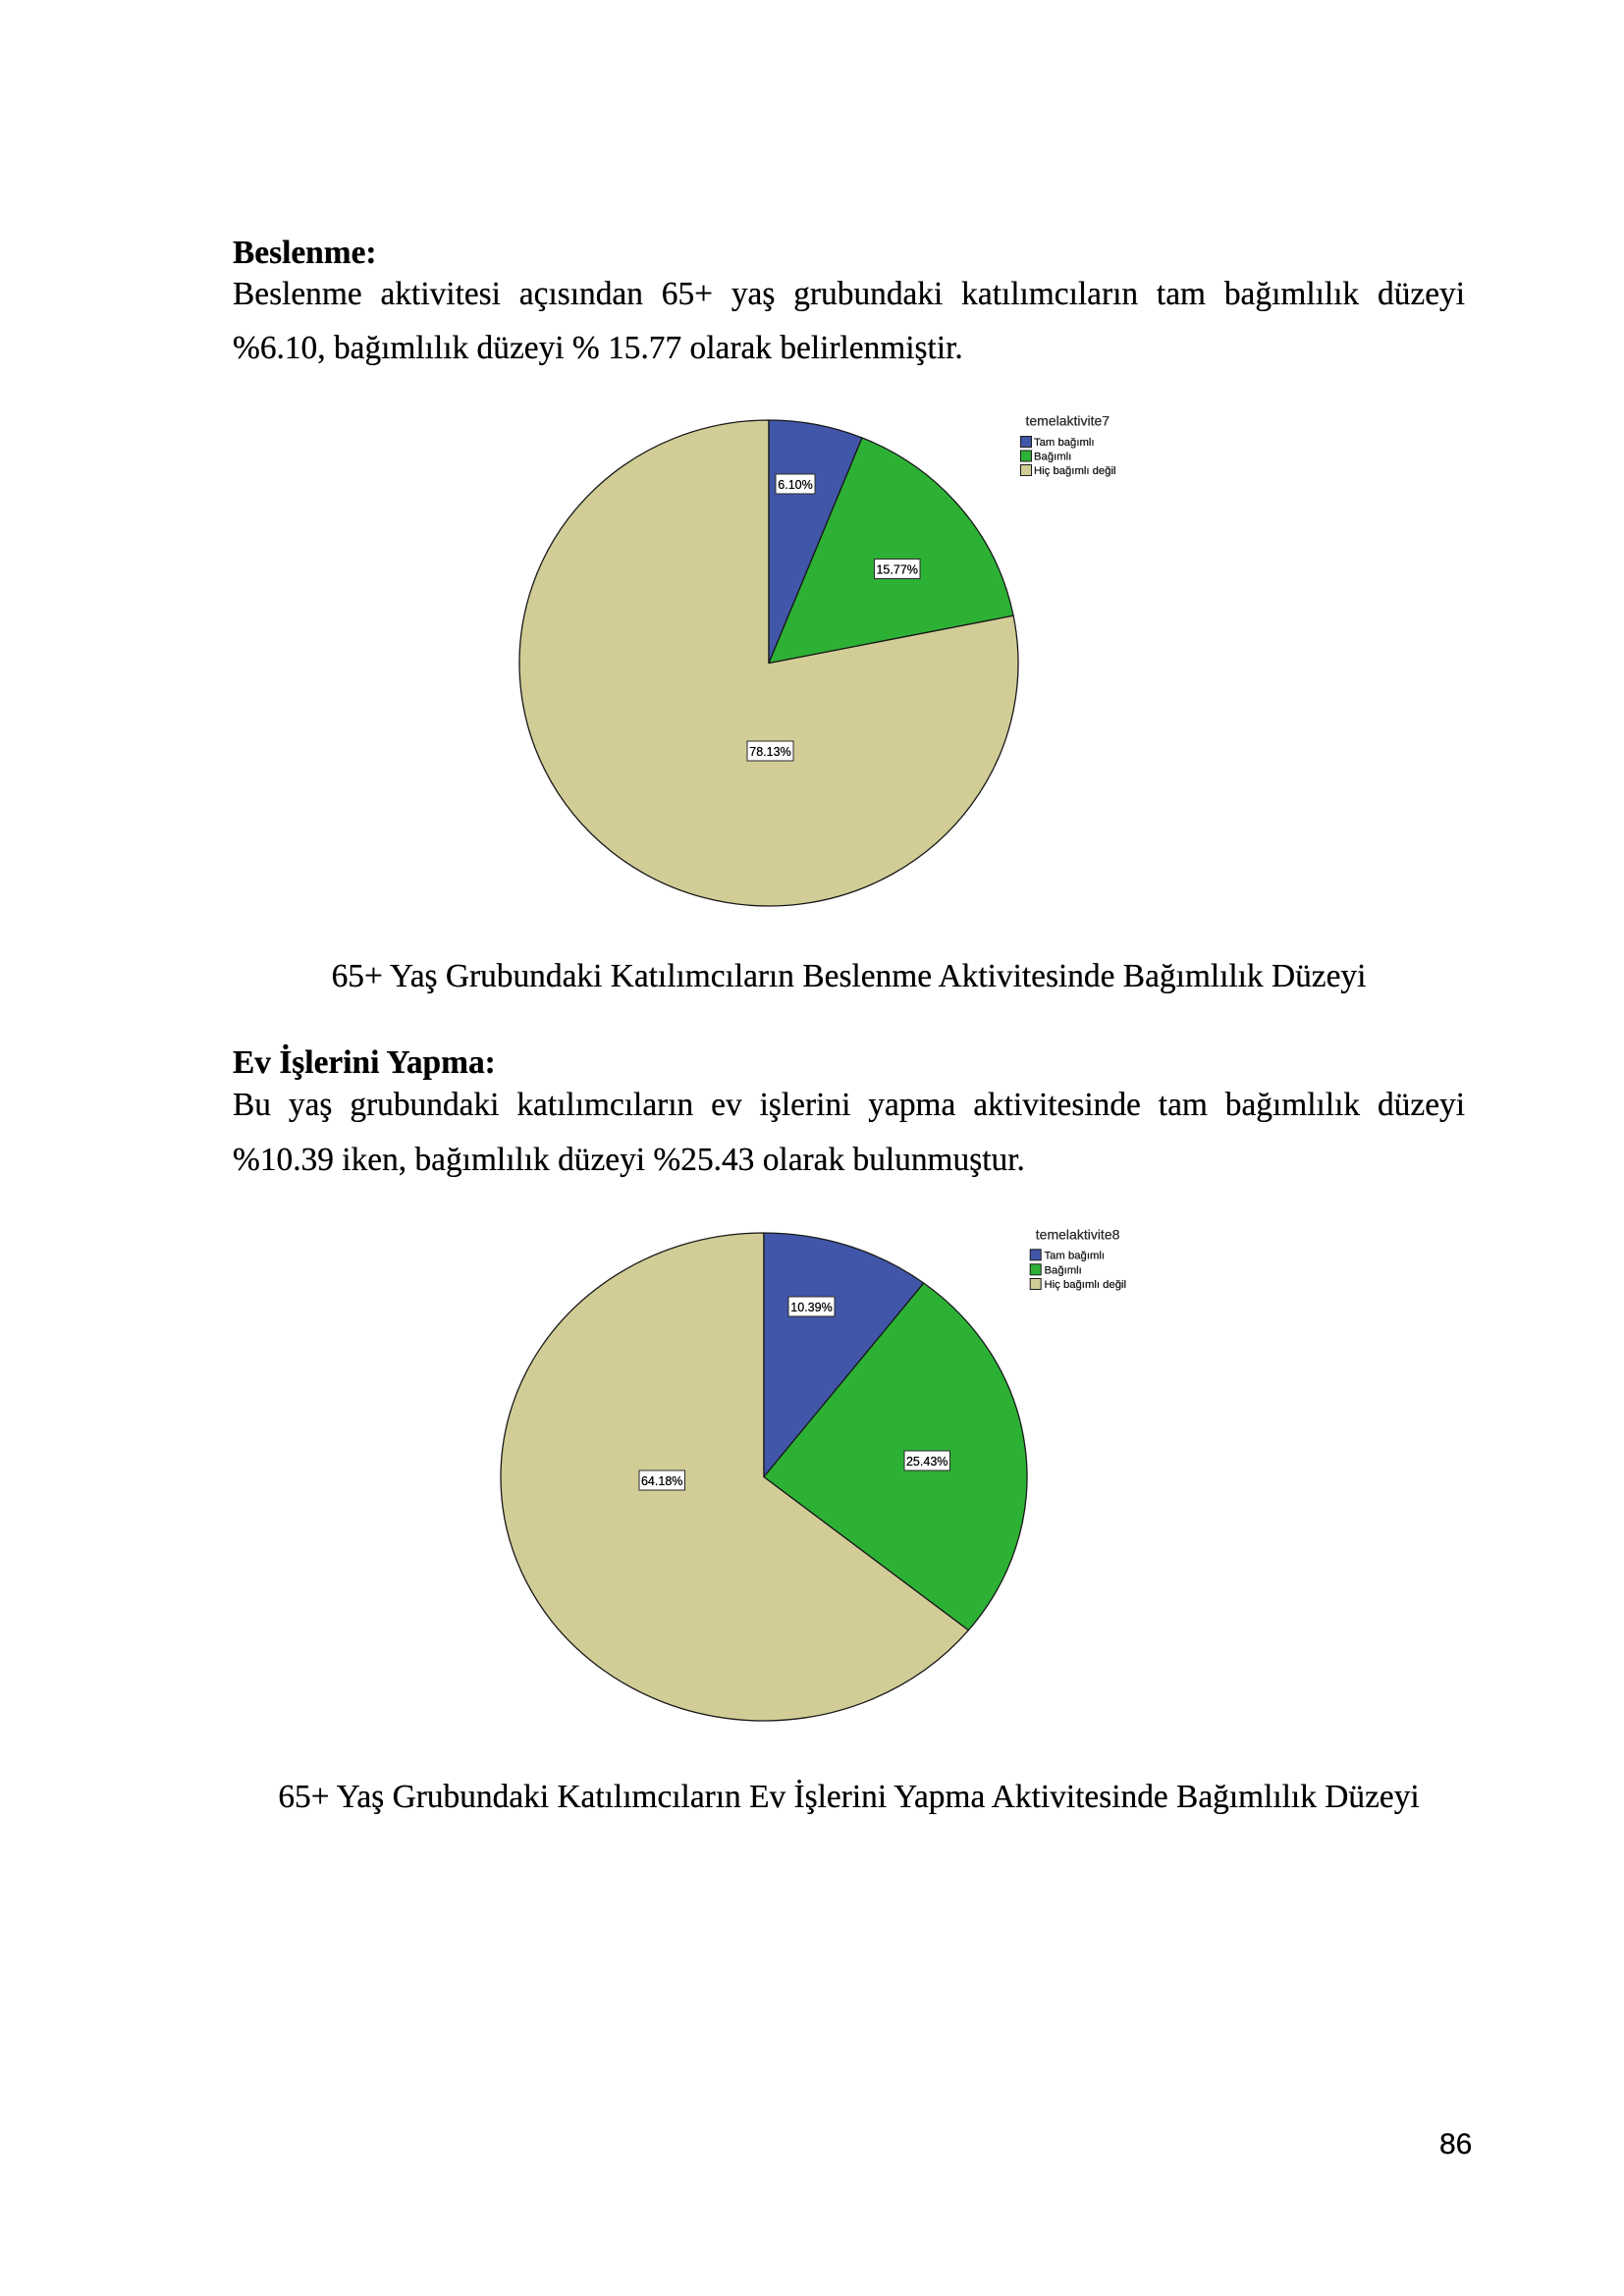 The width and height of the screenshot is (1624, 2296). What do you see at coordinates (896, 570) in the screenshot?
I see `svg-text: 15.77%` at bounding box center [896, 570].